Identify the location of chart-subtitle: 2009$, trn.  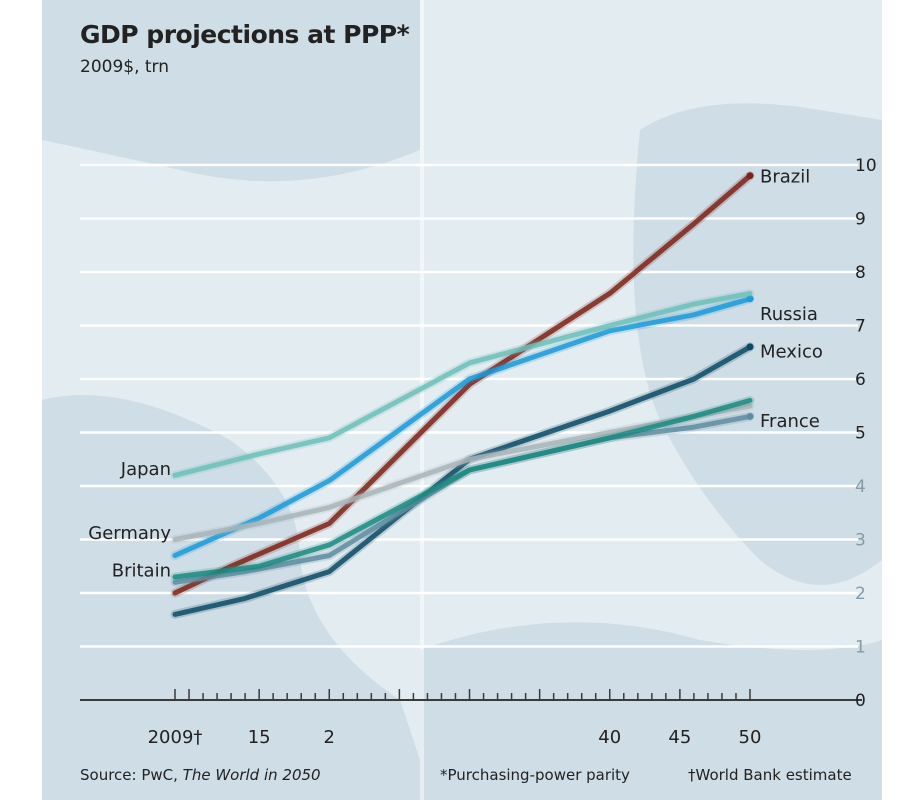
(125, 67).